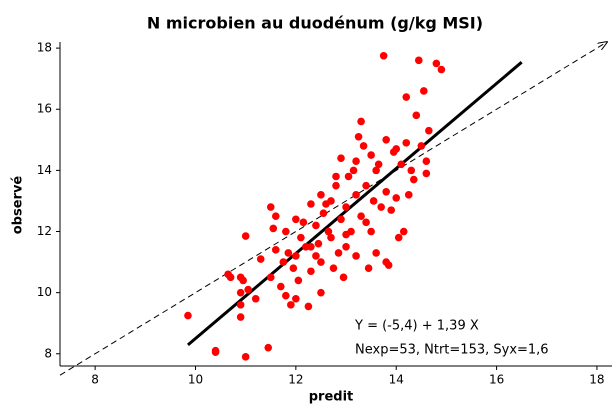 The width and height of the screenshot is (612, 411). Describe the element at coordinates (396, 380) in the screenshot. I see `x-tick-label: 14` at that location.